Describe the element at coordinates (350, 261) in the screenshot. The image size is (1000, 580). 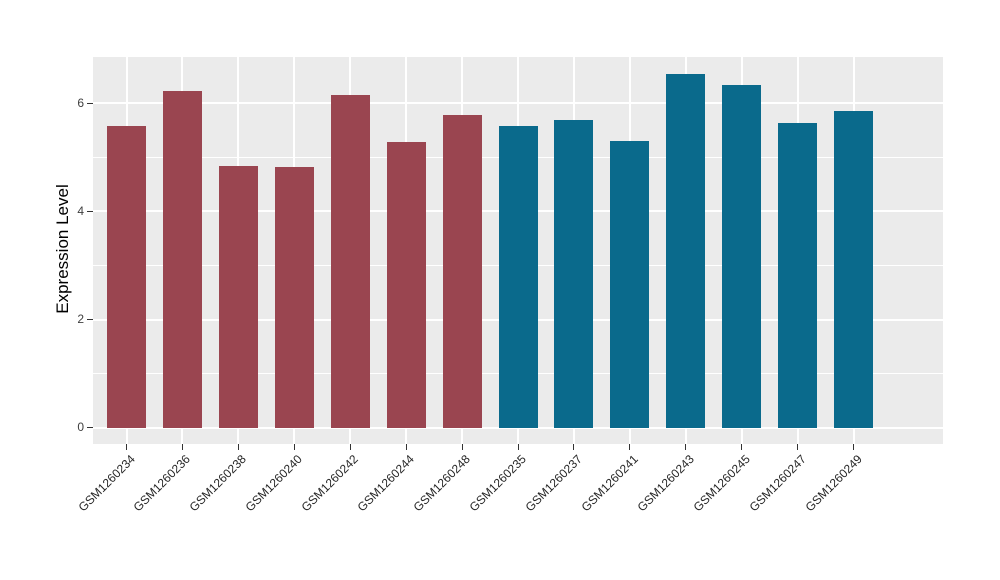
I see `bar-GSM1260242` at that location.